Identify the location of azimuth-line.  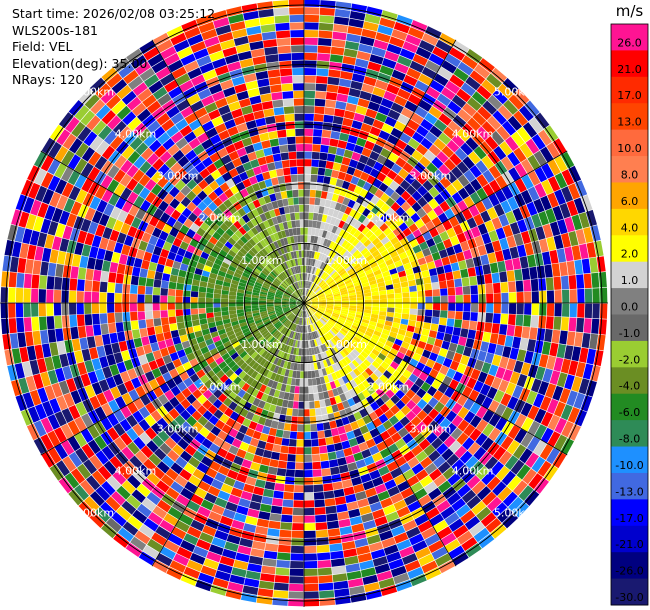
(228, 434).